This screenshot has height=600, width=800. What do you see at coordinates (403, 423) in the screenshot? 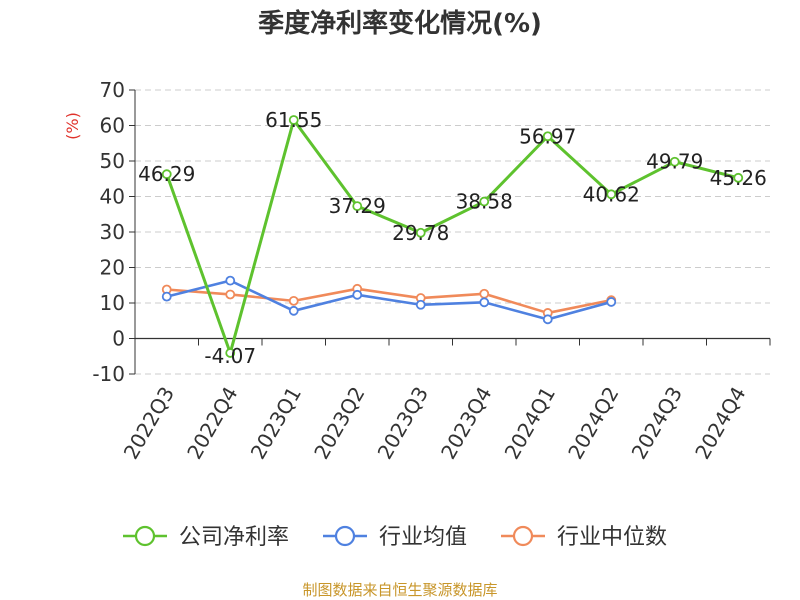
I see `x-tick-label: 2023Q3` at bounding box center [403, 423].